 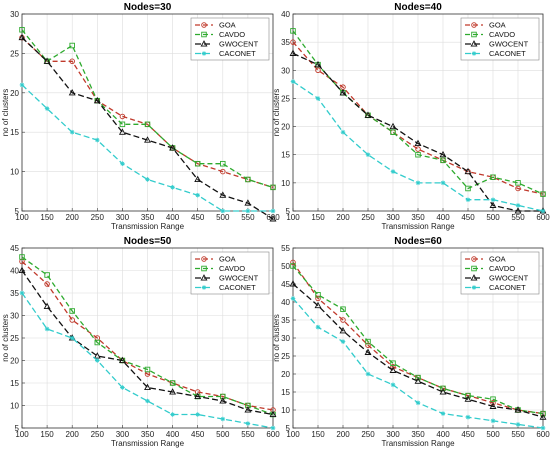 I want to click on x-tick-label: 400, so click(x=173, y=434).